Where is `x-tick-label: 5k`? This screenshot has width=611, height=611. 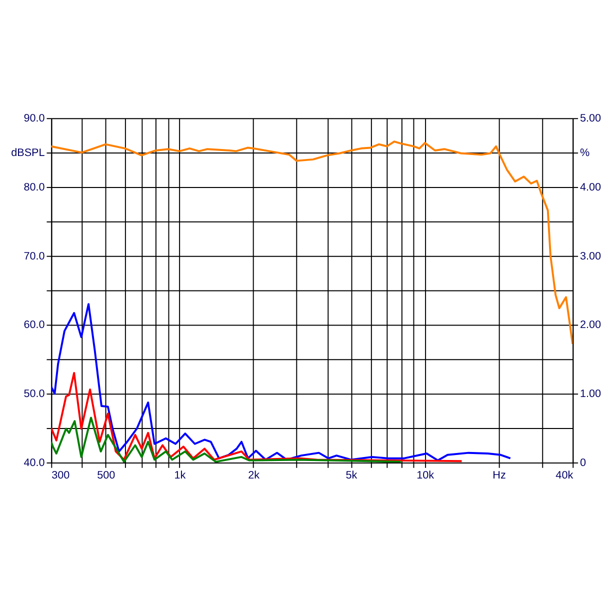
x-tick-label: 5k is located at coordinates (352, 476).